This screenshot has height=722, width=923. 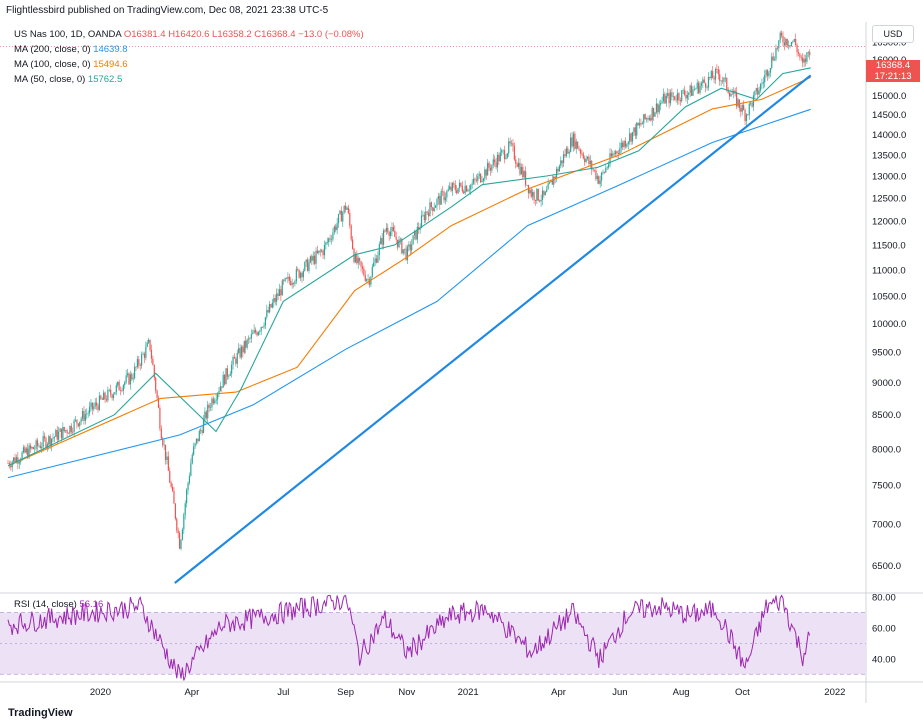 What do you see at coordinates (893, 34) in the screenshot?
I see `currency-selector: USD` at bounding box center [893, 34].